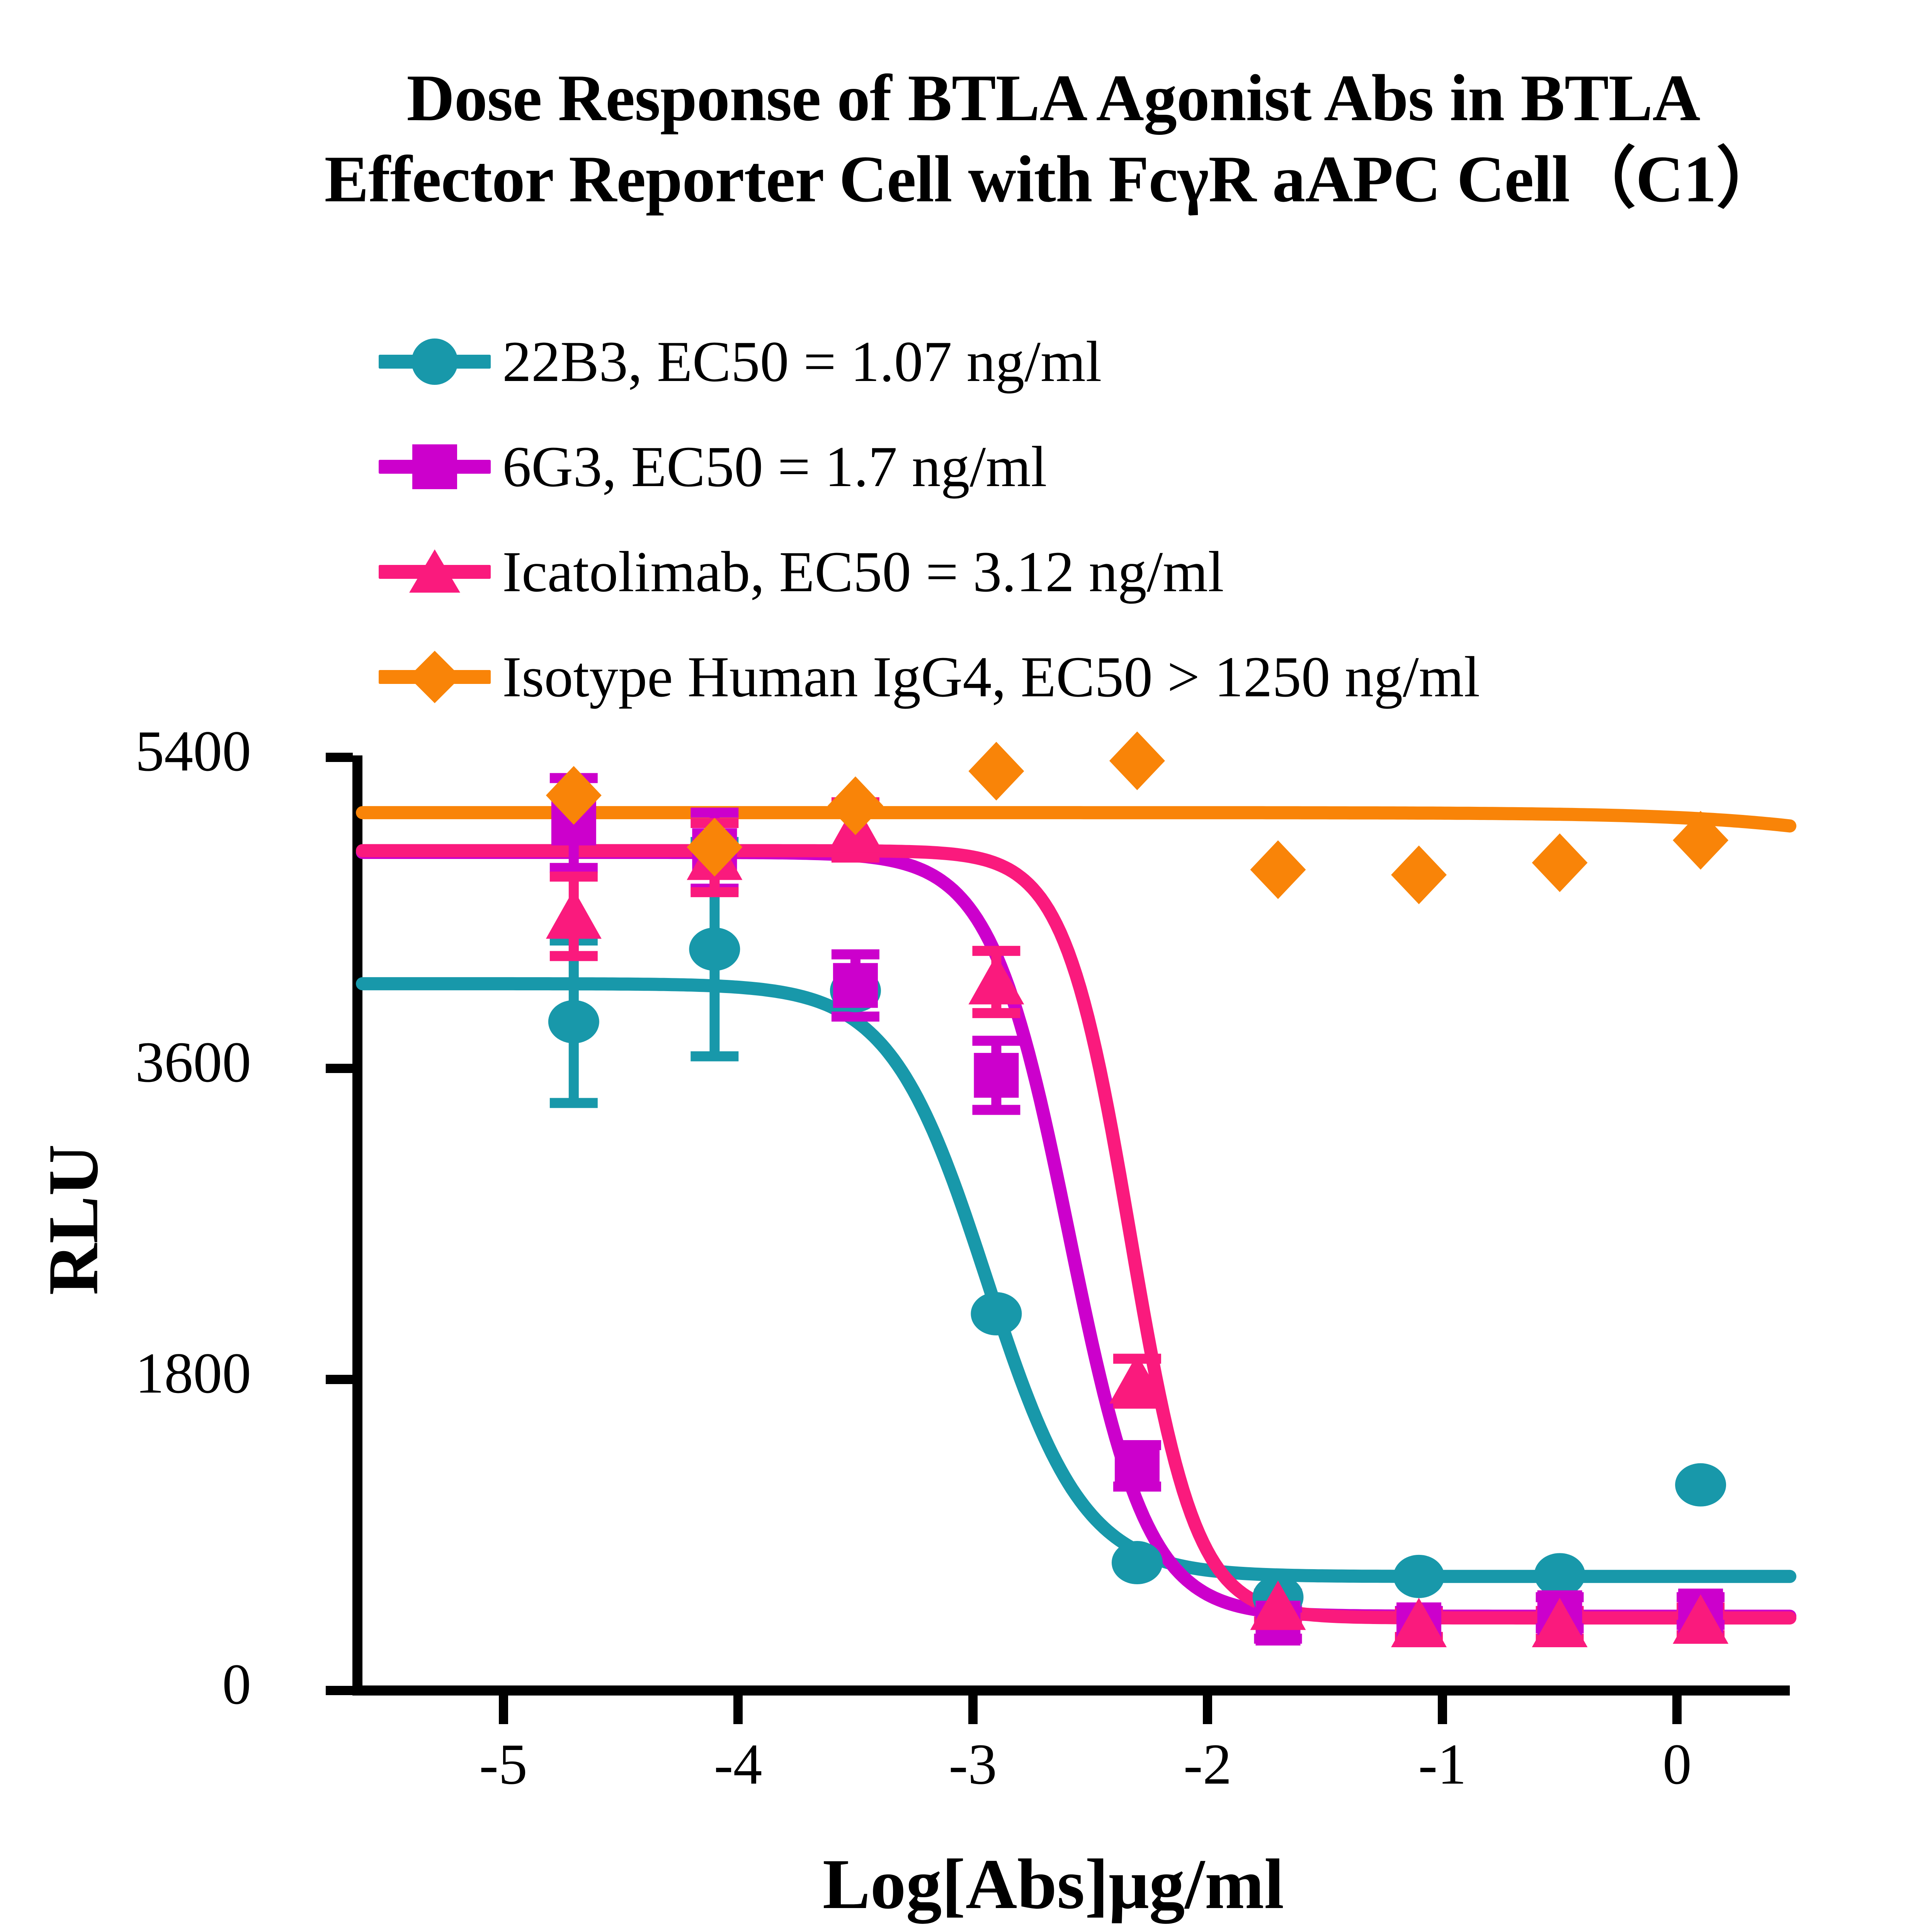 This screenshot has height=1932, width=1932. Describe the element at coordinates (1071, 1690) in the screenshot. I see `x-axis-line` at that location.